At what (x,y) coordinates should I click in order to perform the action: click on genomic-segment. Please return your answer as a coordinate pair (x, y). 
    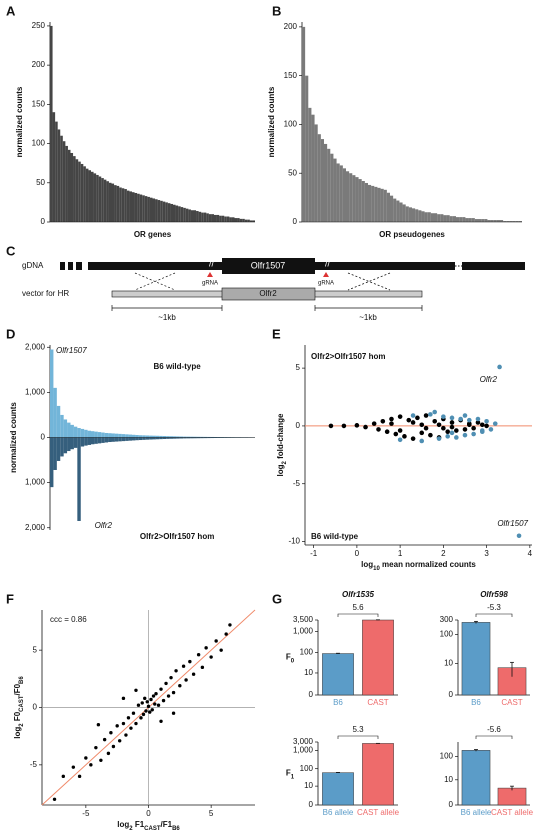
    Looking at the image, I should click on (493, 266).